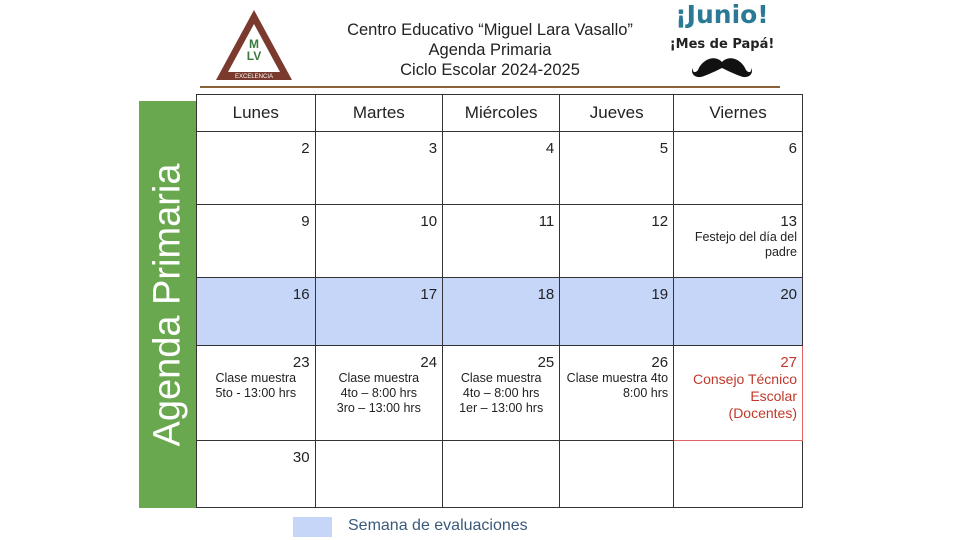 The image size is (960, 540). What do you see at coordinates (429, 294) in the screenshot?
I see `day-number: 17` at bounding box center [429, 294].